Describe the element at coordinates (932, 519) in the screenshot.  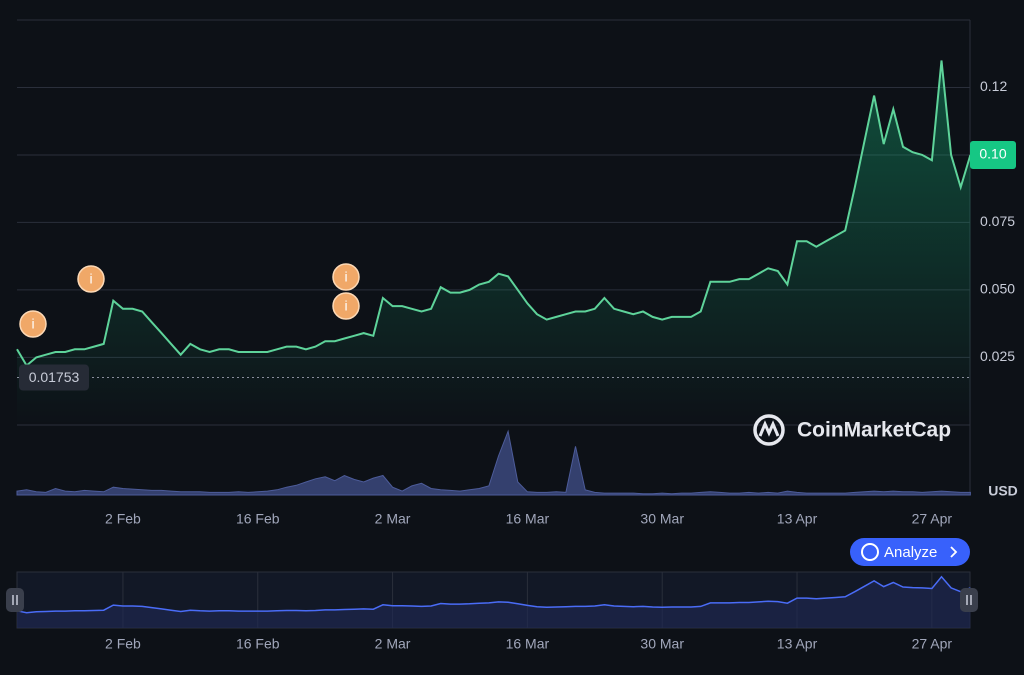
I see `x-tick-label: 27 Apr` at that location.